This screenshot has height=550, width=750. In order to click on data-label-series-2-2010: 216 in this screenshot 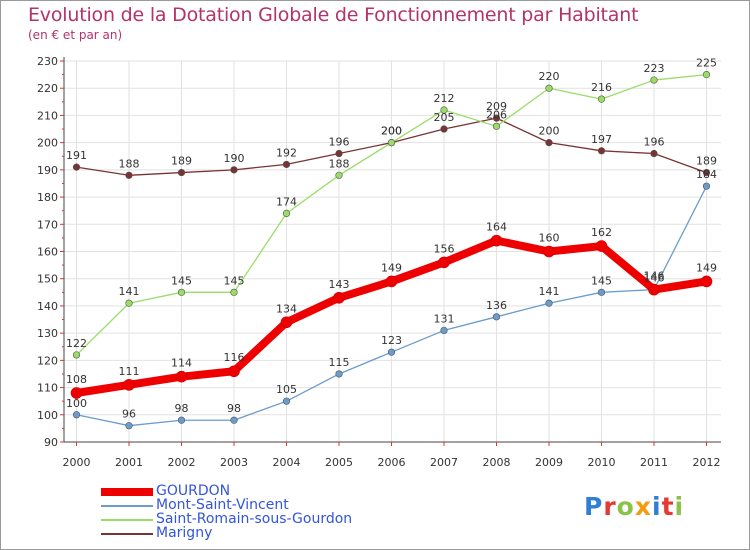, I will do `click(601, 87)`.